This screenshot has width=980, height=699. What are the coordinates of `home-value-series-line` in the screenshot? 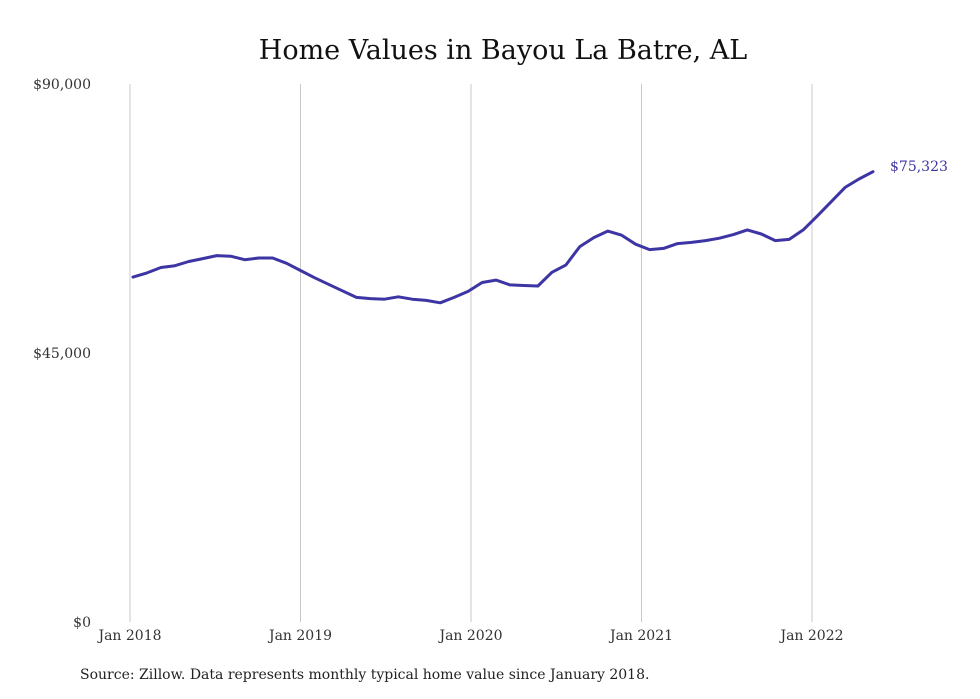 It's located at (503, 237).